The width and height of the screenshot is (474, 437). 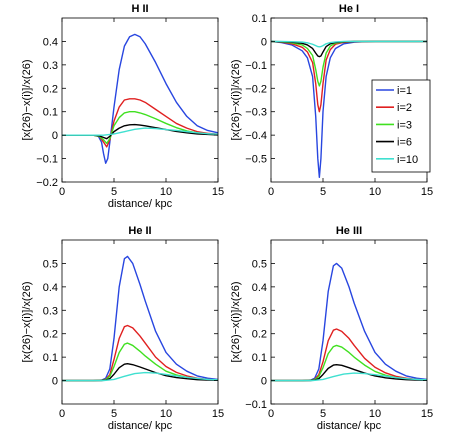 I want to click on panel-title: He II, so click(x=139, y=231).